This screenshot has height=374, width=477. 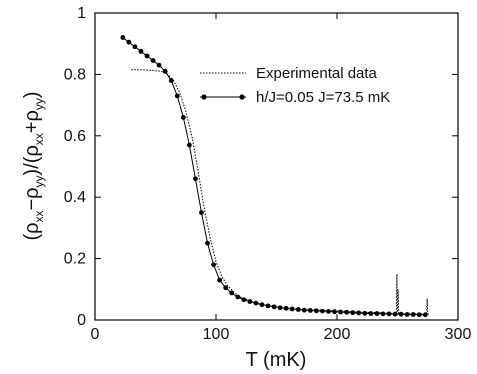 I want to click on y-axis-label: (ρxx−ρyy)/(ρxx+ρyy), so click(x=33, y=165).